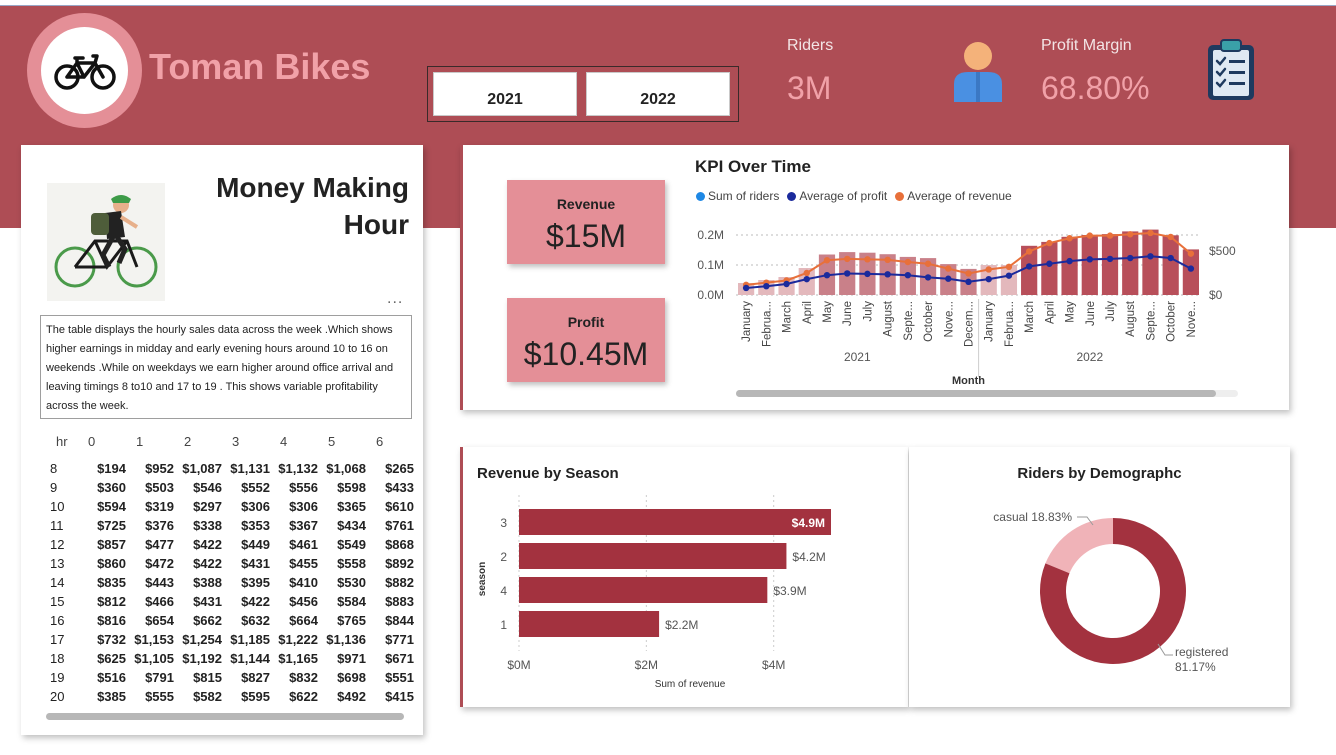 Image resolution: width=1336 pixels, height=755 pixels. Describe the element at coordinates (1195, 667) in the screenshot. I see `registered-value-label: 81.17%` at that location.